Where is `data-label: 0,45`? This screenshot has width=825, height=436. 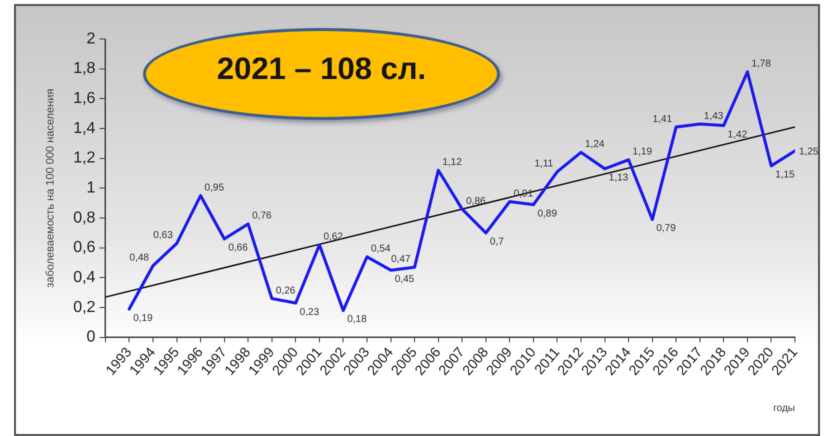
data-label: 0,45 is located at coordinates (404, 279).